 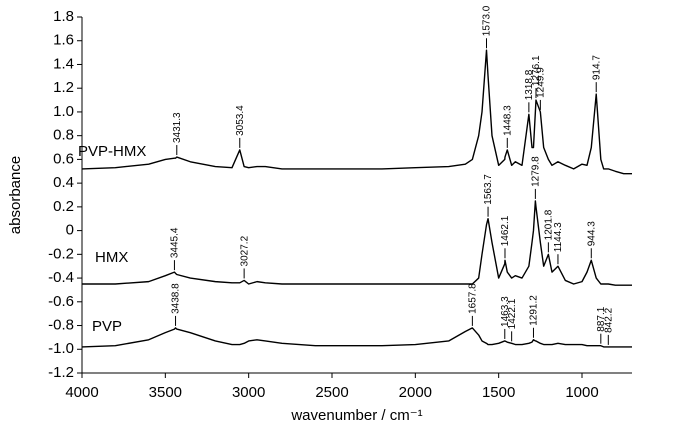 I want to click on y-tick-label: 0, so click(x=70, y=230).